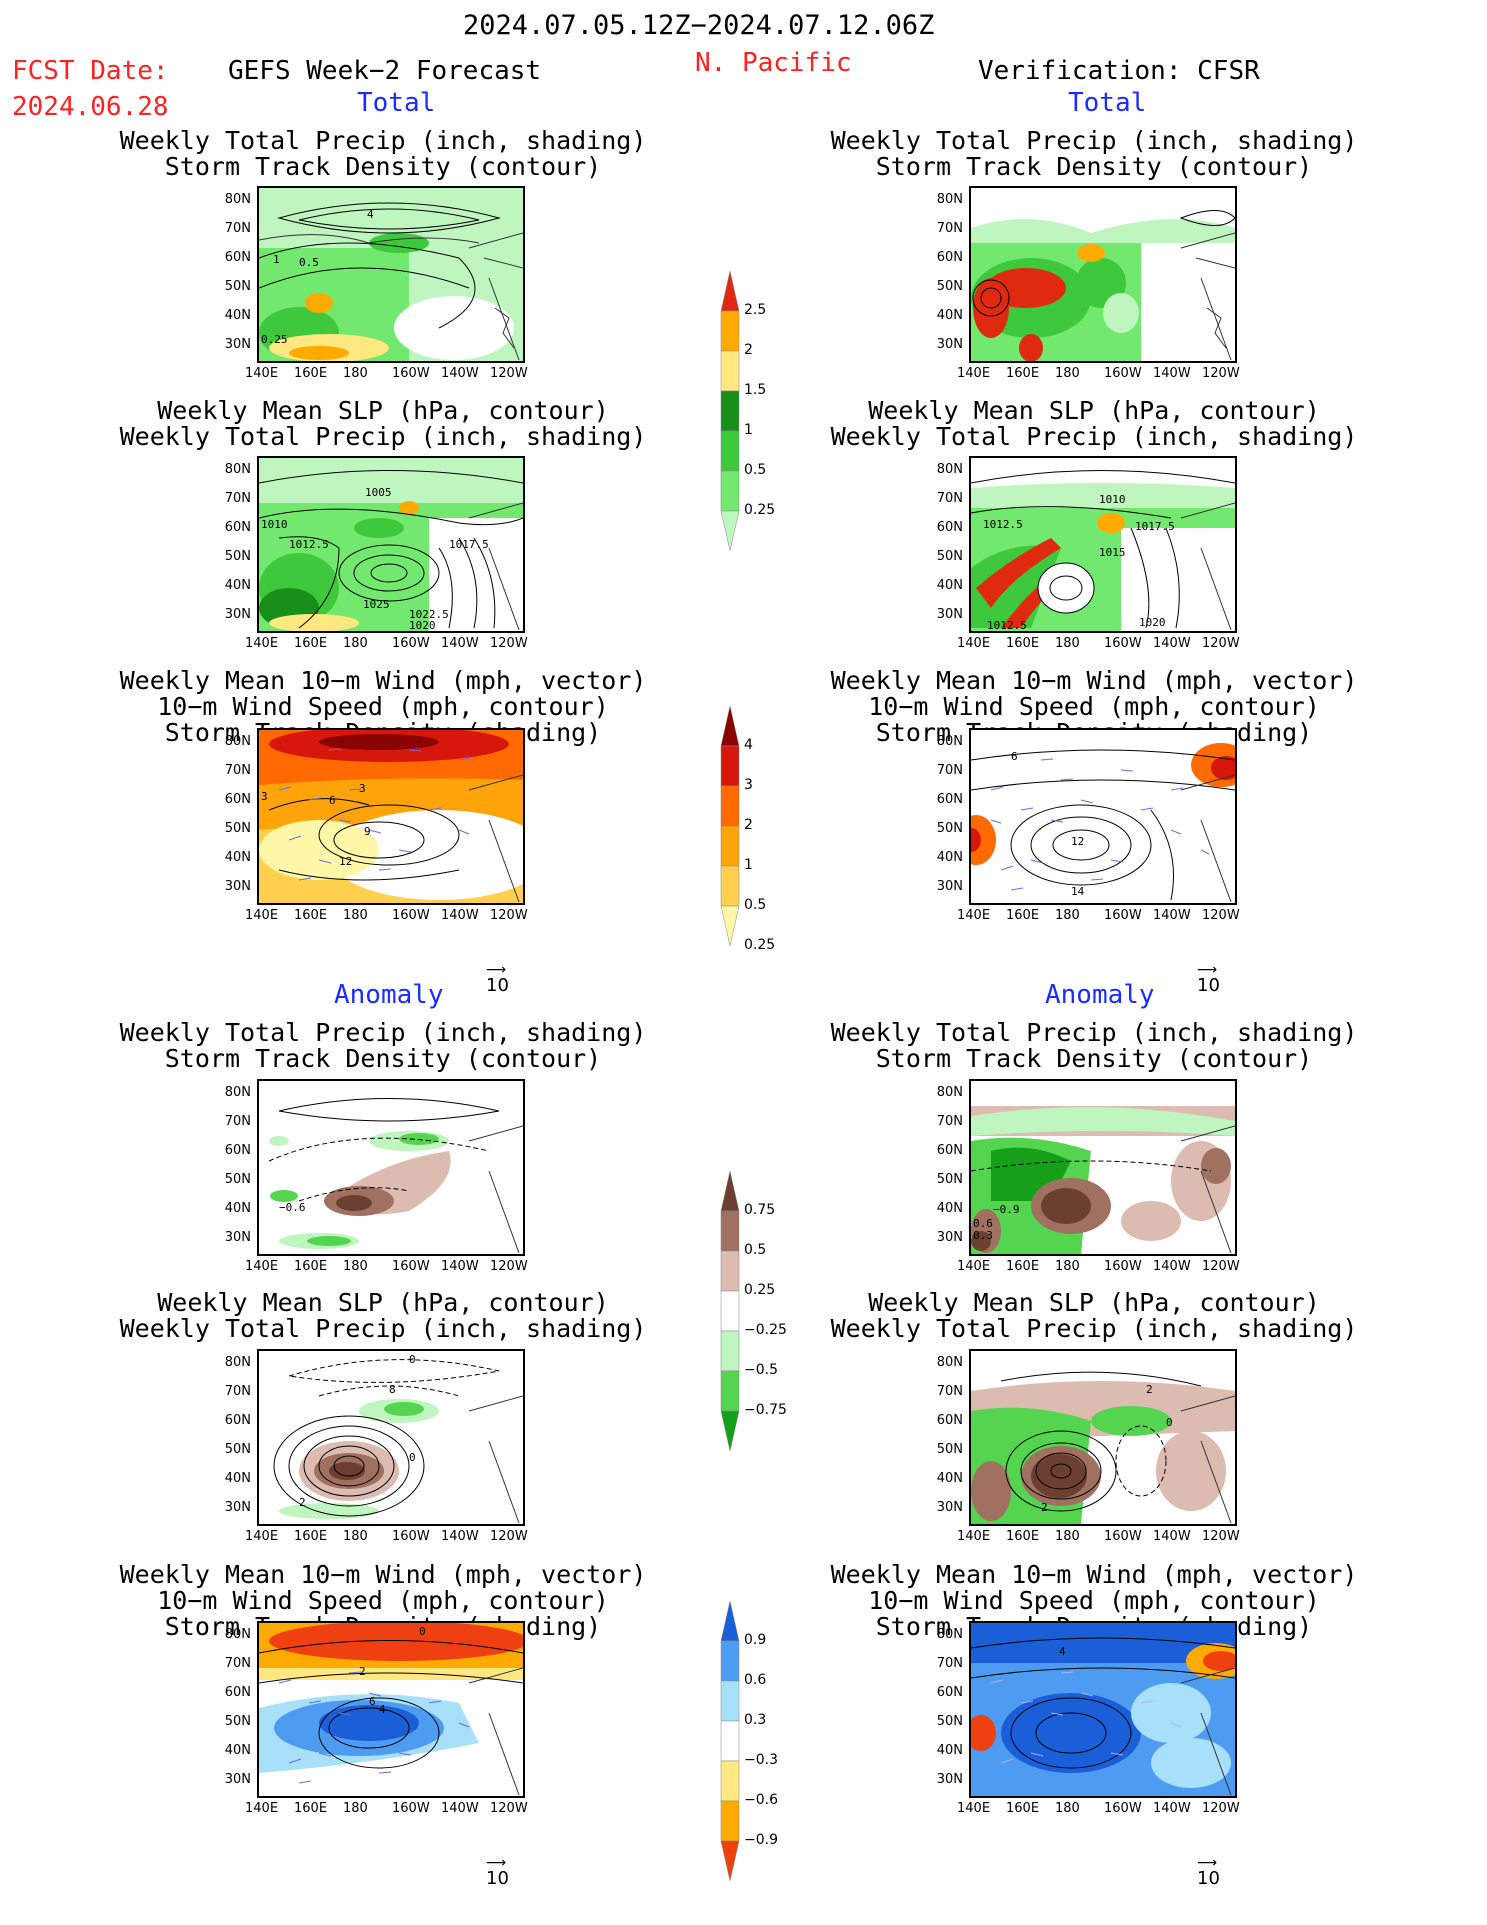 The height and width of the screenshot is (1925, 1487). Describe the element at coordinates (1006, 1209) in the screenshot. I see `contour-label: −0.9` at that location.